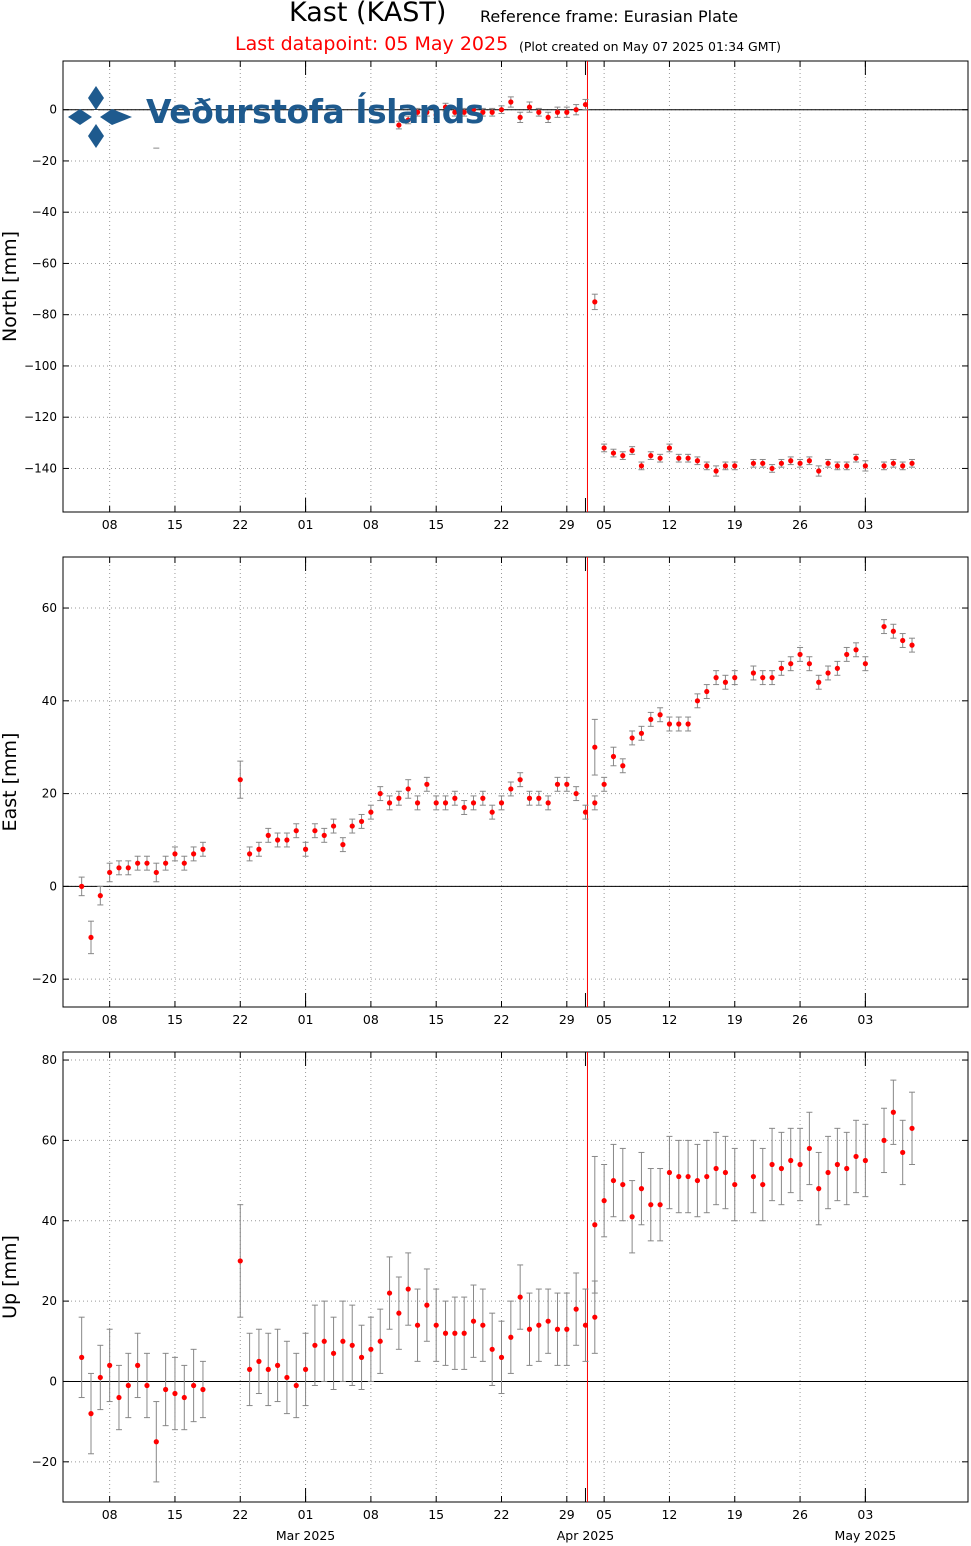 The width and height of the screenshot is (971, 1546). Describe the element at coordinates (735, 1514) in the screenshot. I see `panel3-x-tick-label: 19` at that location.